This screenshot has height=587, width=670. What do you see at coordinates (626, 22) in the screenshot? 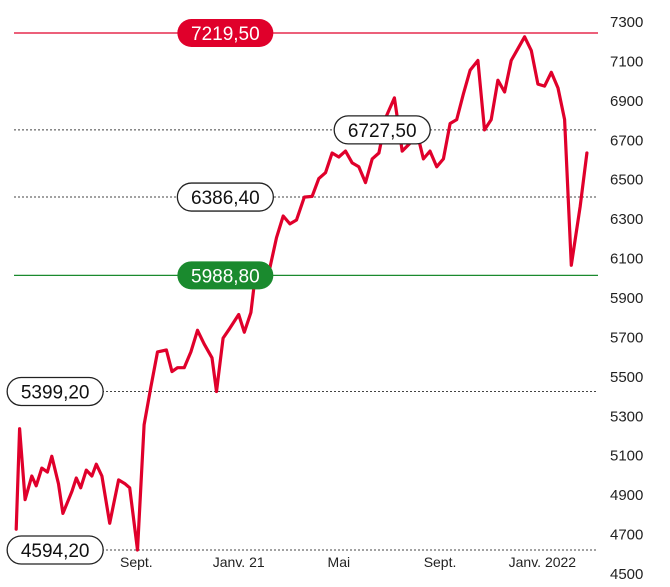
I see `y-tick-label: 7300` at bounding box center [626, 22].